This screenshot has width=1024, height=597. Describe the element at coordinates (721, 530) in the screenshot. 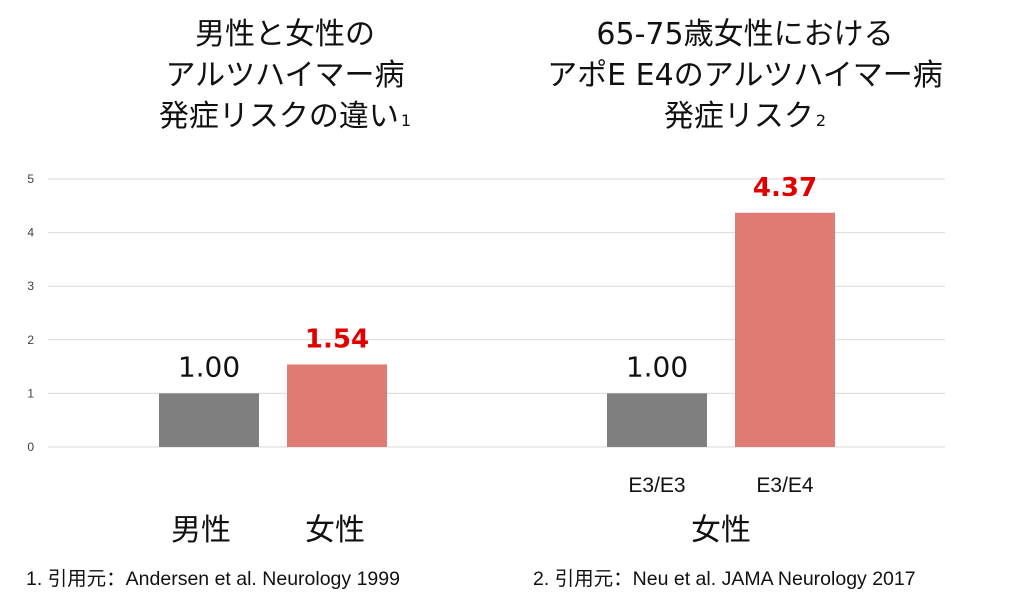

I see `group-label-female-apoe: 女性` at that location.